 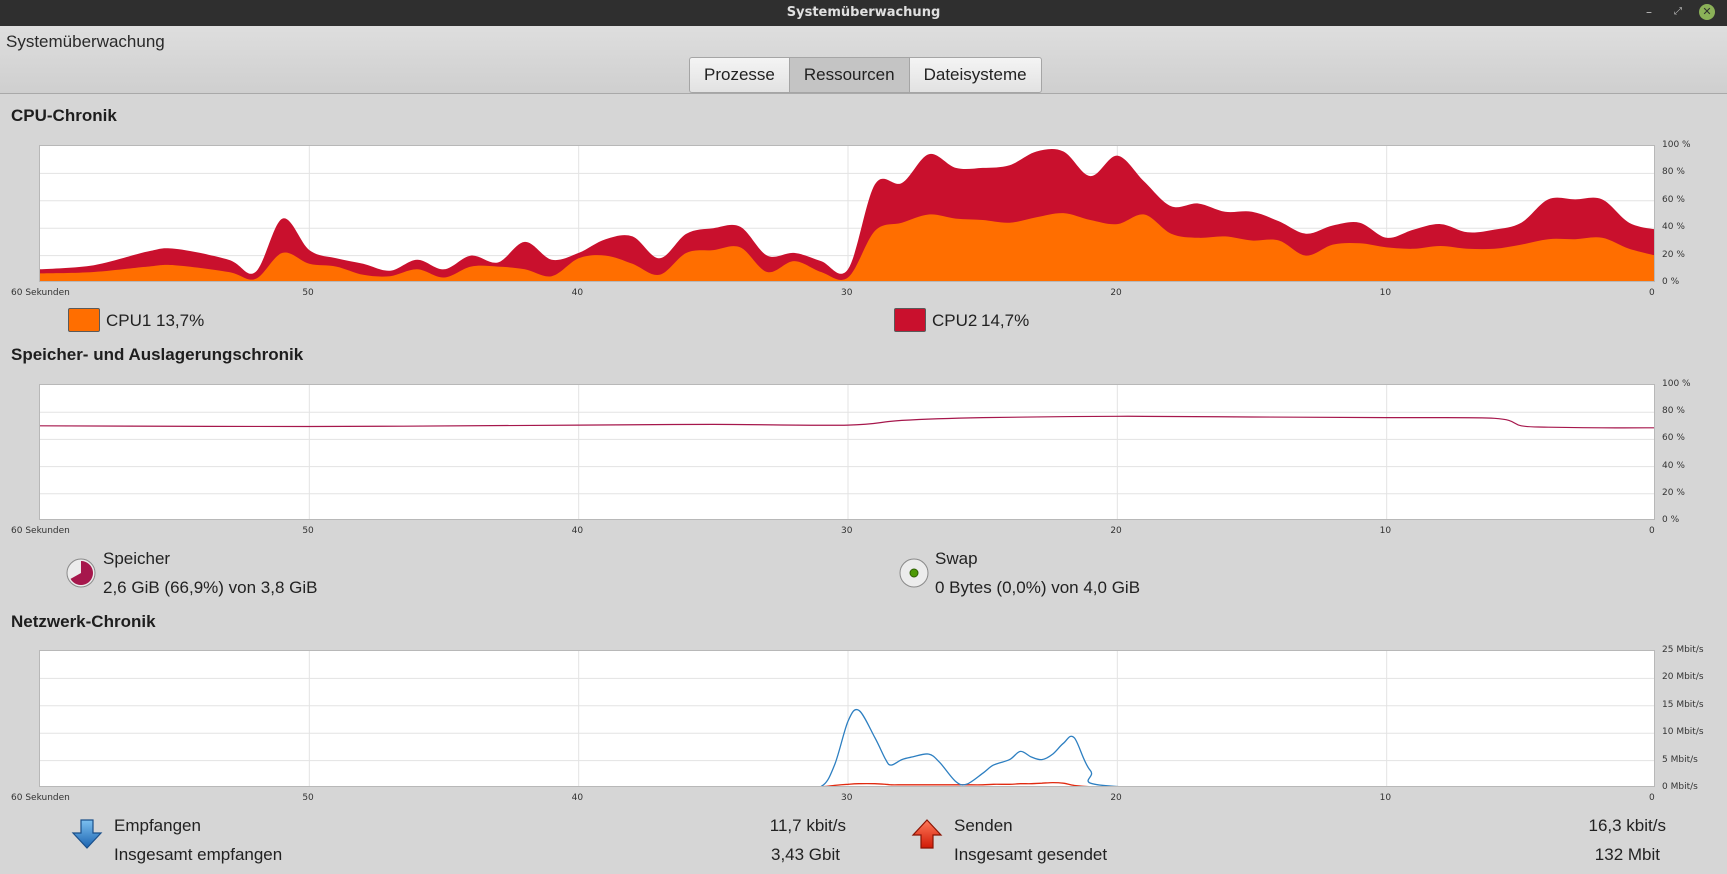 I want to click on total-received-value: 3,43 Gbit, so click(x=805, y=854).